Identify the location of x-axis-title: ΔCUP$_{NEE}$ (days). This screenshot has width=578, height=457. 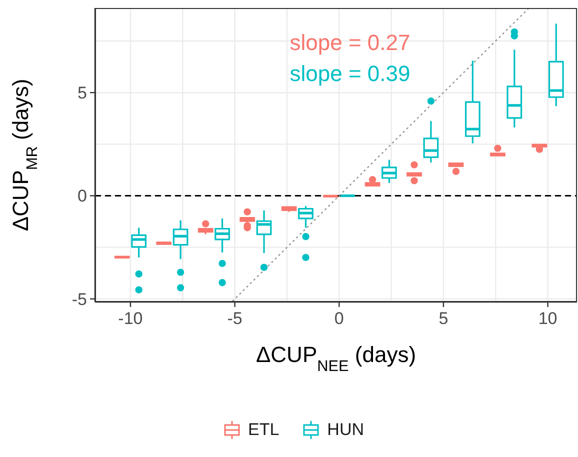
(336, 358).